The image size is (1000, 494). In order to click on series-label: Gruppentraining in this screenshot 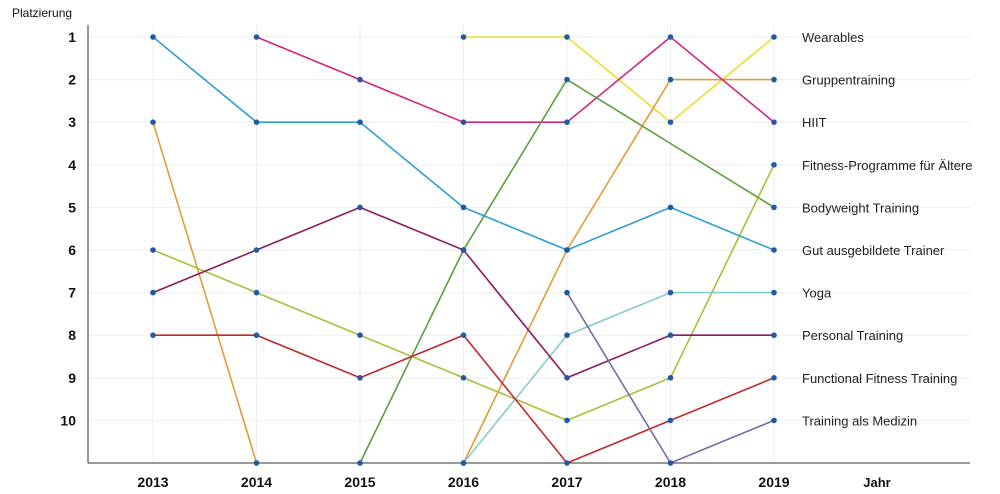, I will do `click(848, 80)`.